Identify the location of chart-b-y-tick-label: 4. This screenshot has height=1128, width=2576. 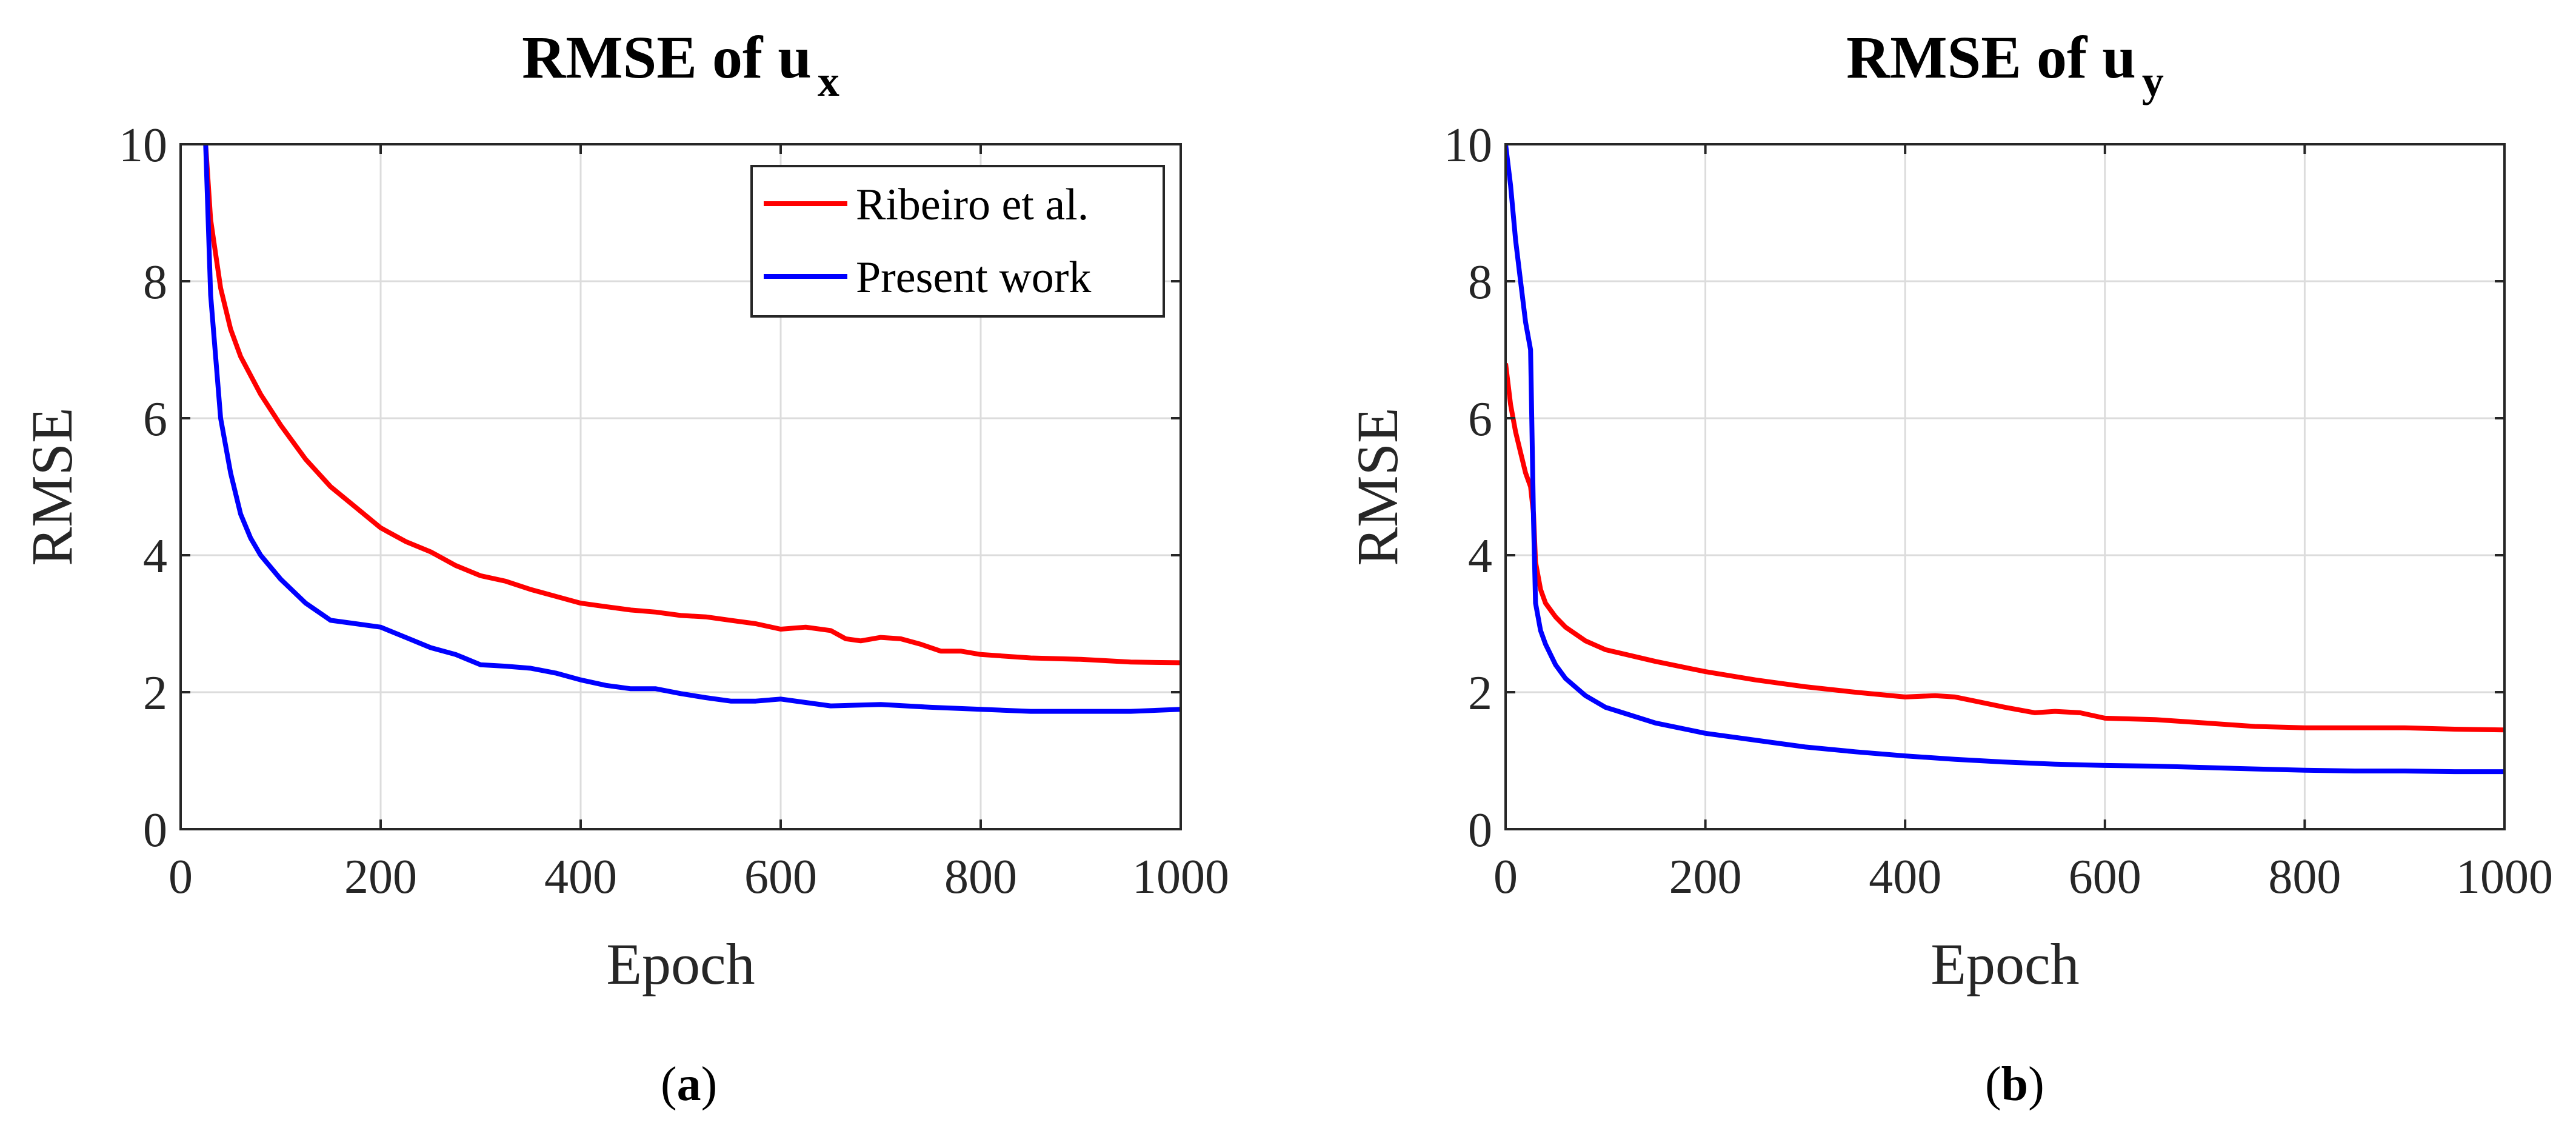
(1480, 556).